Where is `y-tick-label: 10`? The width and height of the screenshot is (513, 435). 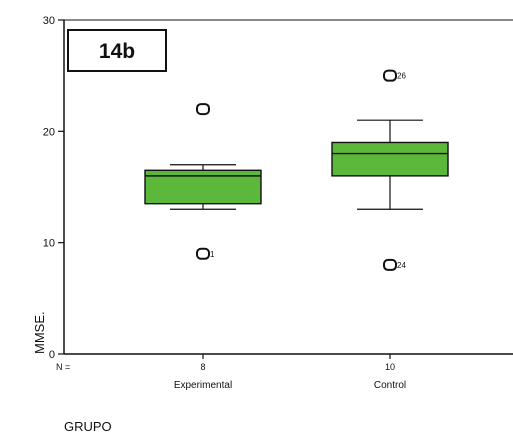
y-tick-label: 10 is located at coordinates (49, 244).